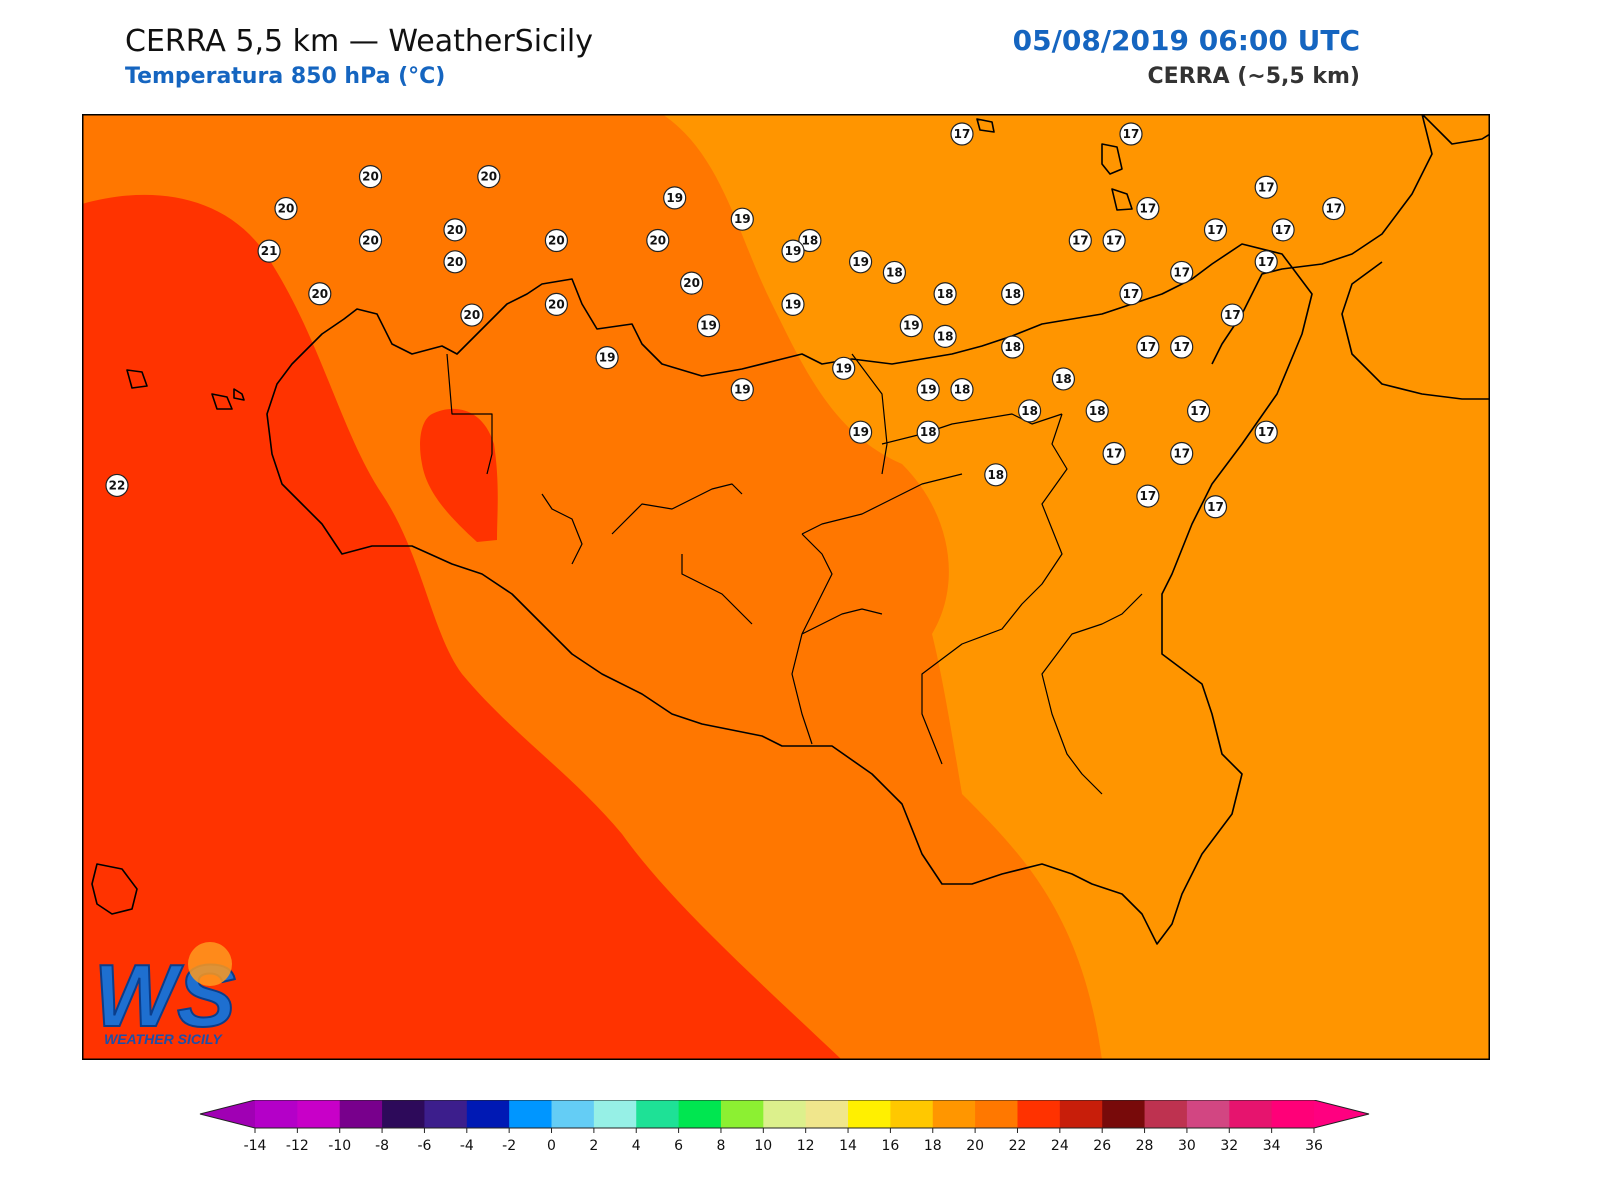 This screenshot has width=1600, height=1200. What do you see at coordinates (720, 1146) in the screenshot?
I see `colorbar-tick-label: 8` at bounding box center [720, 1146].